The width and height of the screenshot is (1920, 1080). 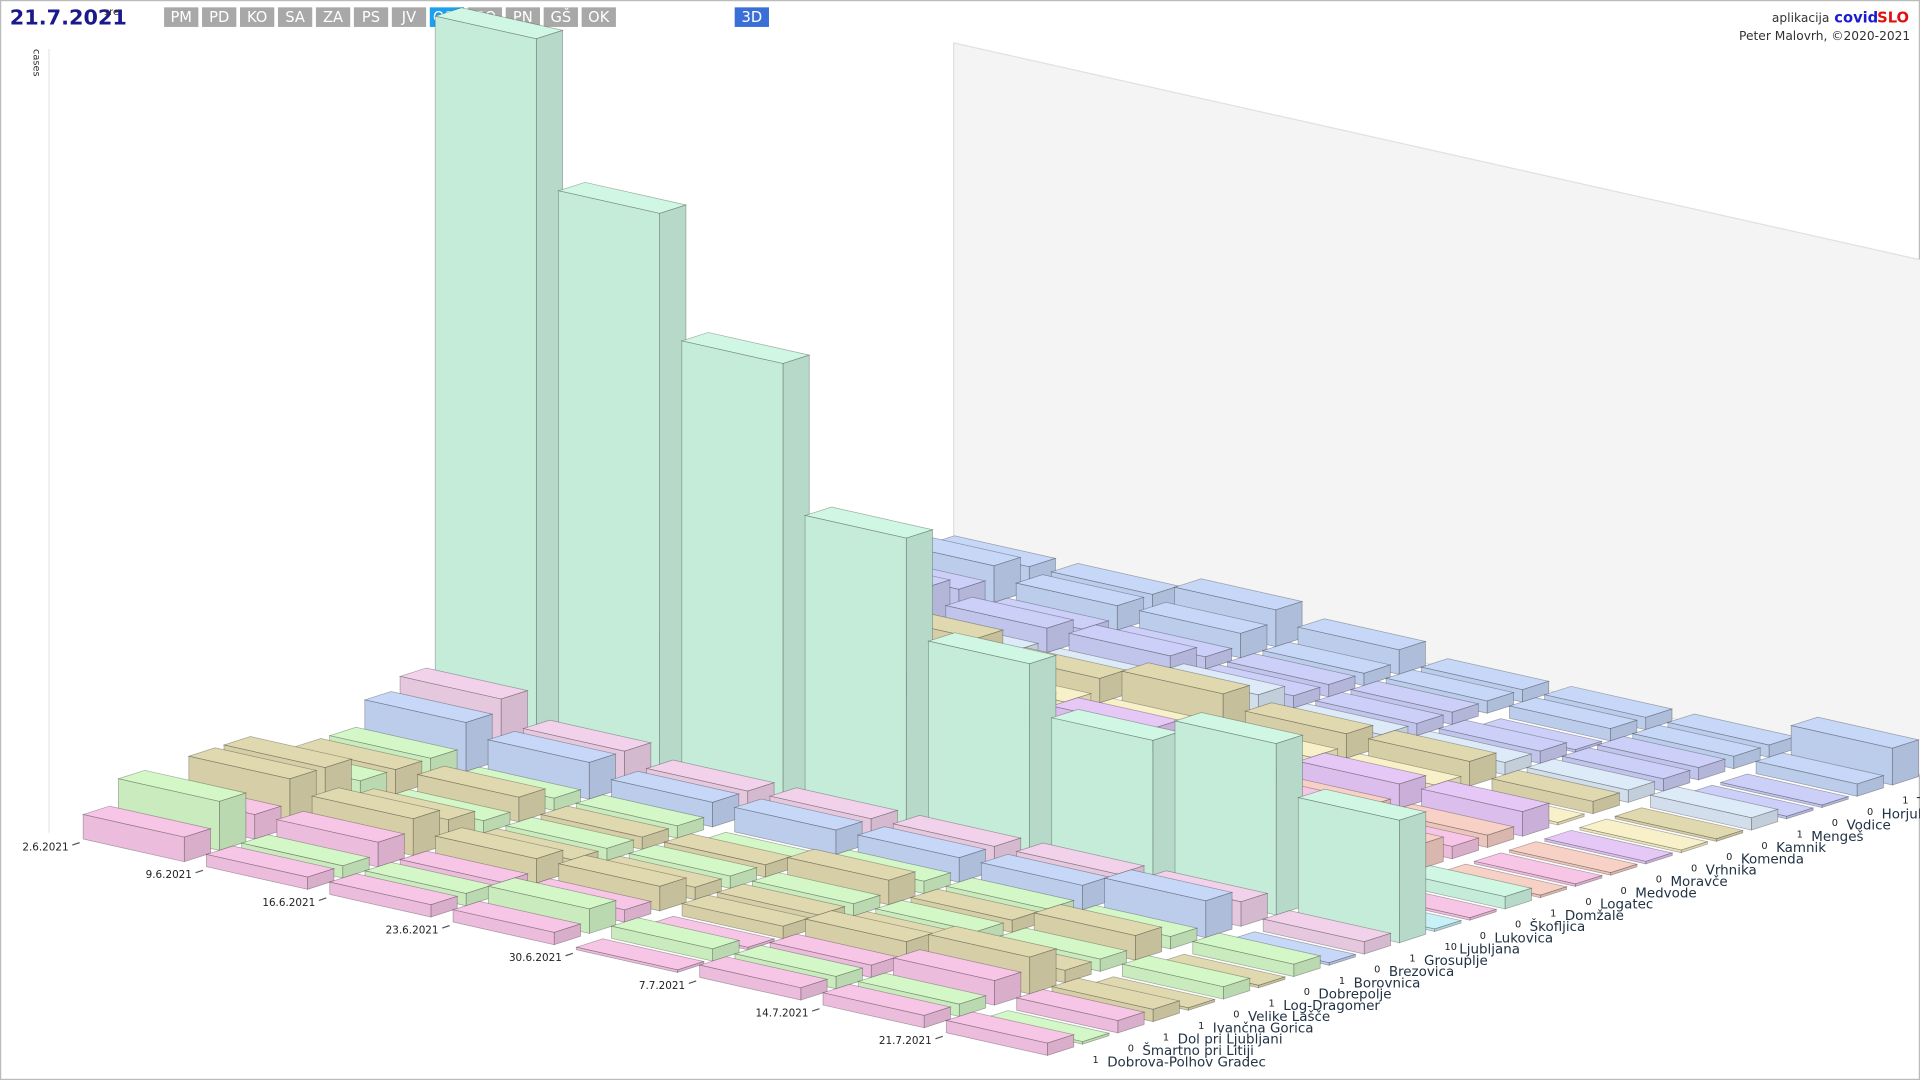 What do you see at coordinates (1893, 17) in the screenshot?
I see `app-name-b: SLO` at bounding box center [1893, 17].